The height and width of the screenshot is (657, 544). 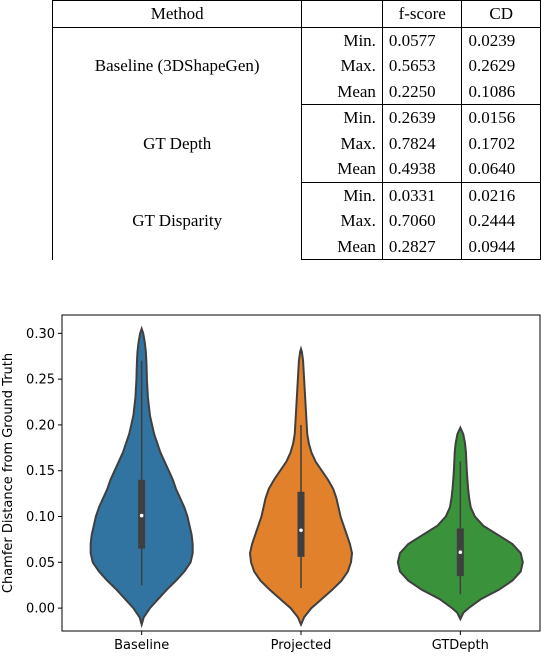 I want to click on table-row: GT Disparity Min. 0.0331 0.0216, so click(x=296, y=221).